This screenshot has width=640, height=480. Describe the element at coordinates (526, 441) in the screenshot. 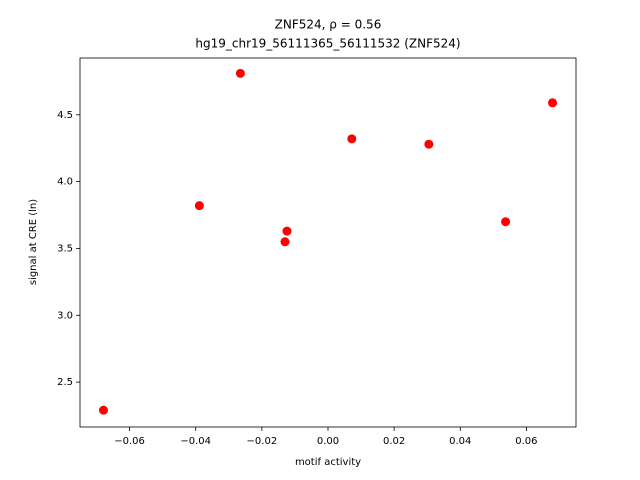

I see `x-tick-label: 0.06` at that location.